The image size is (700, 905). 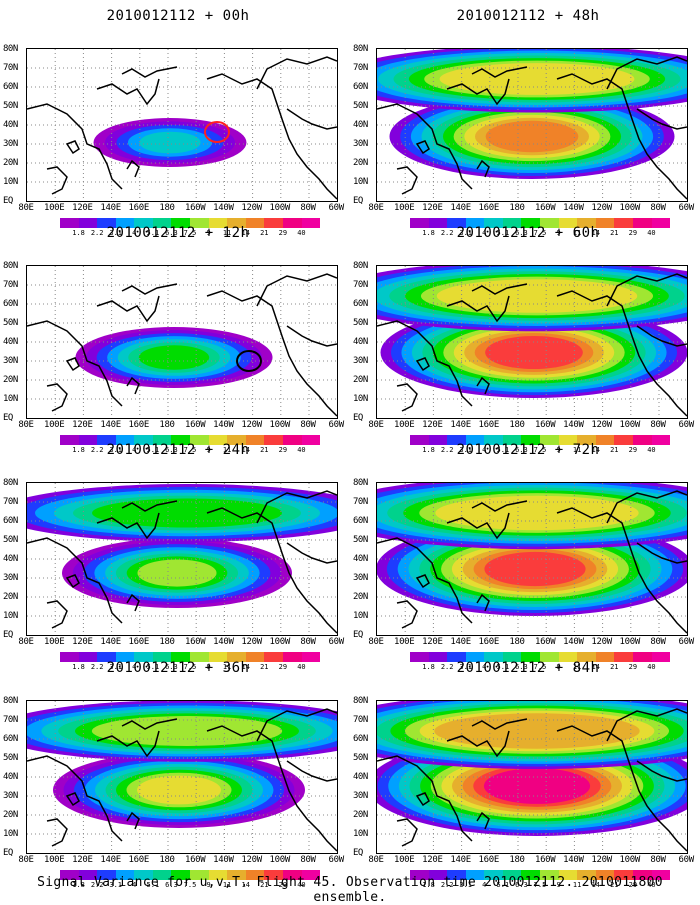 What do you see at coordinates (167, 208) in the screenshot?
I see `longitude-label: 180` at bounding box center [167, 208].